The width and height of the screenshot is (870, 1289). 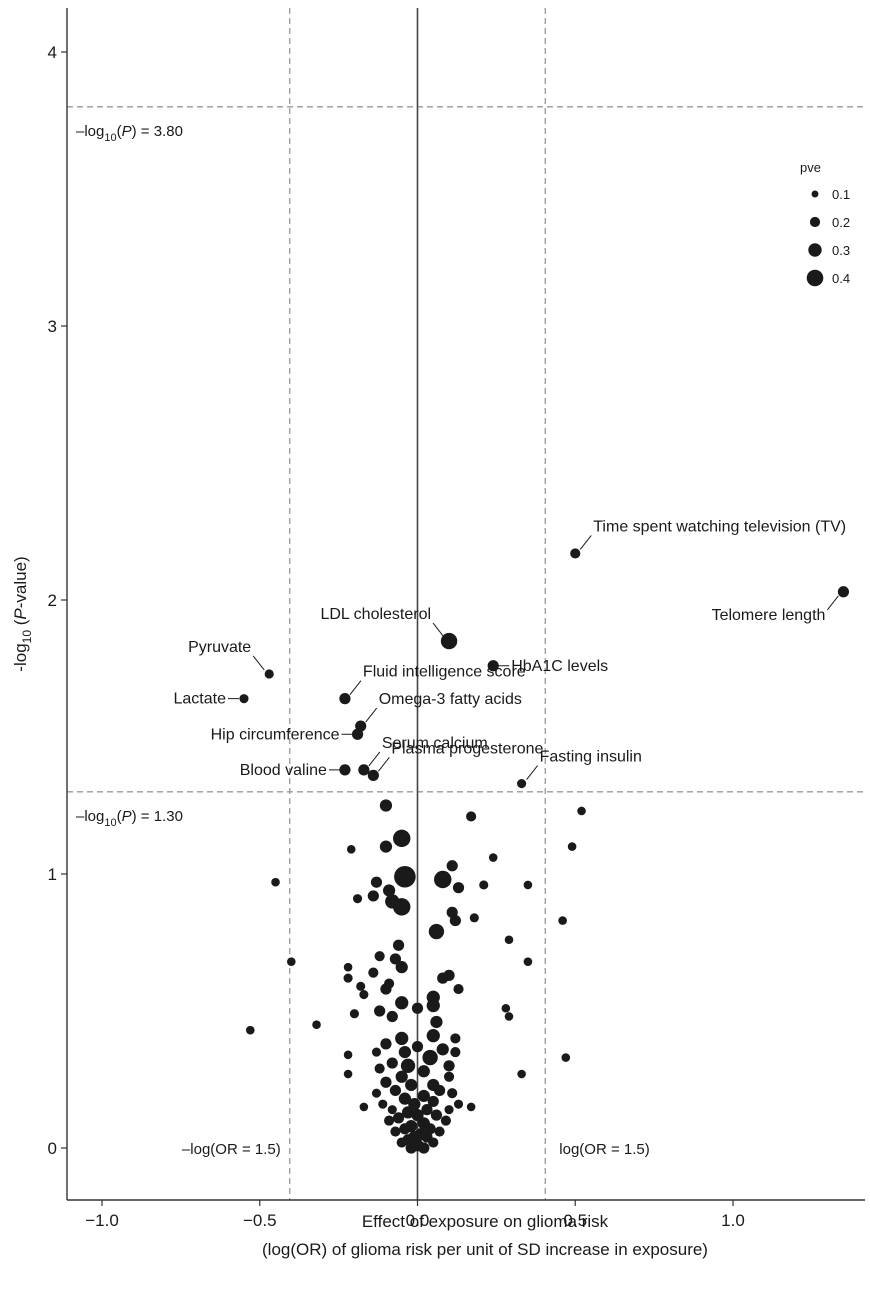 What do you see at coordinates (102, 1220) in the screenshot?
I see `x-tick-label-0: −1.0` at bounding box center [102, 1220].